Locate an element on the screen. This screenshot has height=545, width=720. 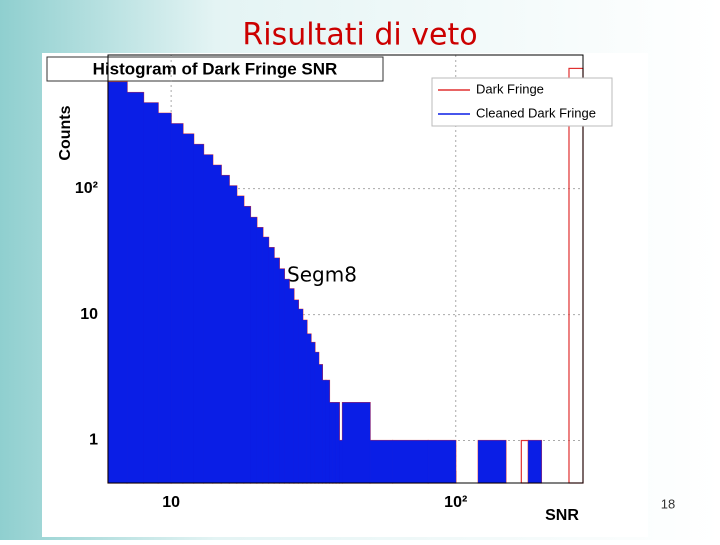
page-number: 18 is located at coordinates (668, 503).